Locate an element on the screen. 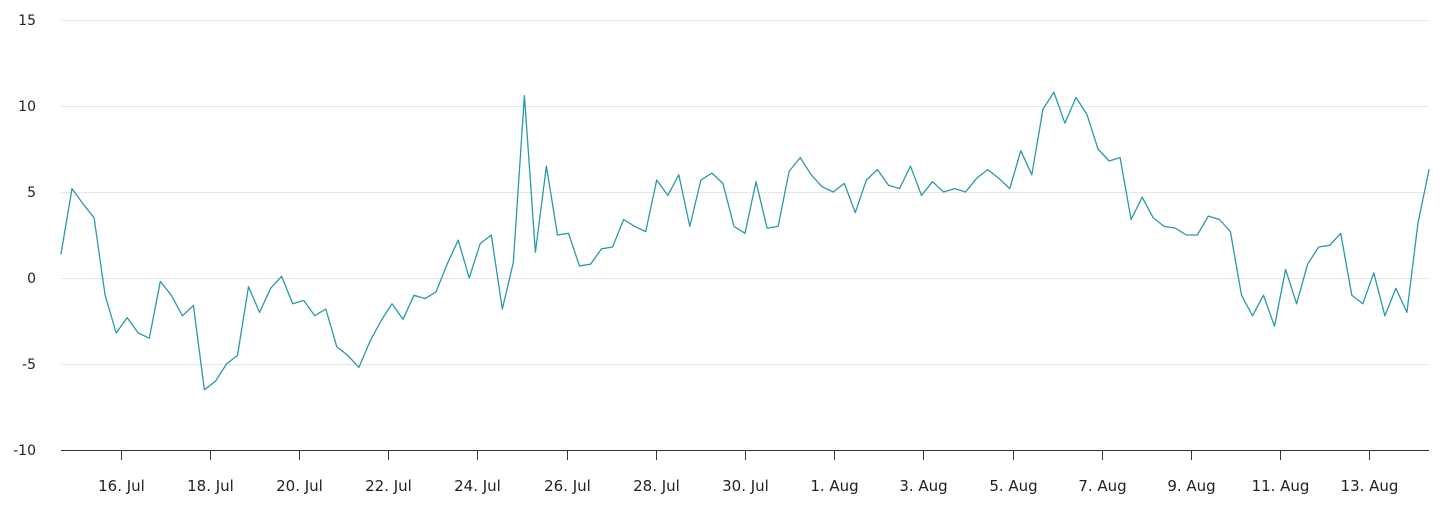 The width and height of the screenshot is (1442, 511). y-tick-label: 0 is located at coordinates (31, 279).